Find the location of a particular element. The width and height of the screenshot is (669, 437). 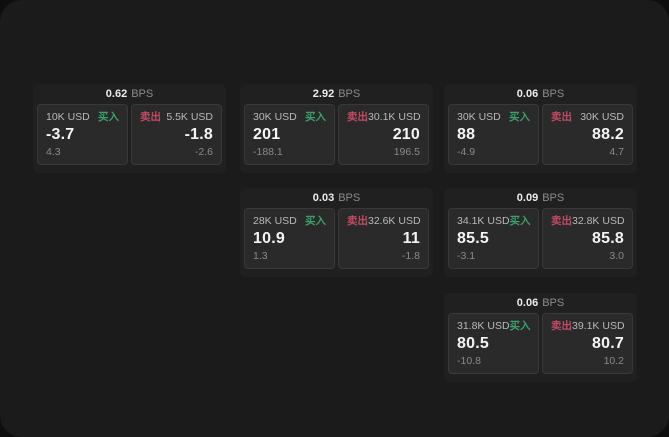

buy-amount: 34.1K USD is located at coordinates (483, 221).